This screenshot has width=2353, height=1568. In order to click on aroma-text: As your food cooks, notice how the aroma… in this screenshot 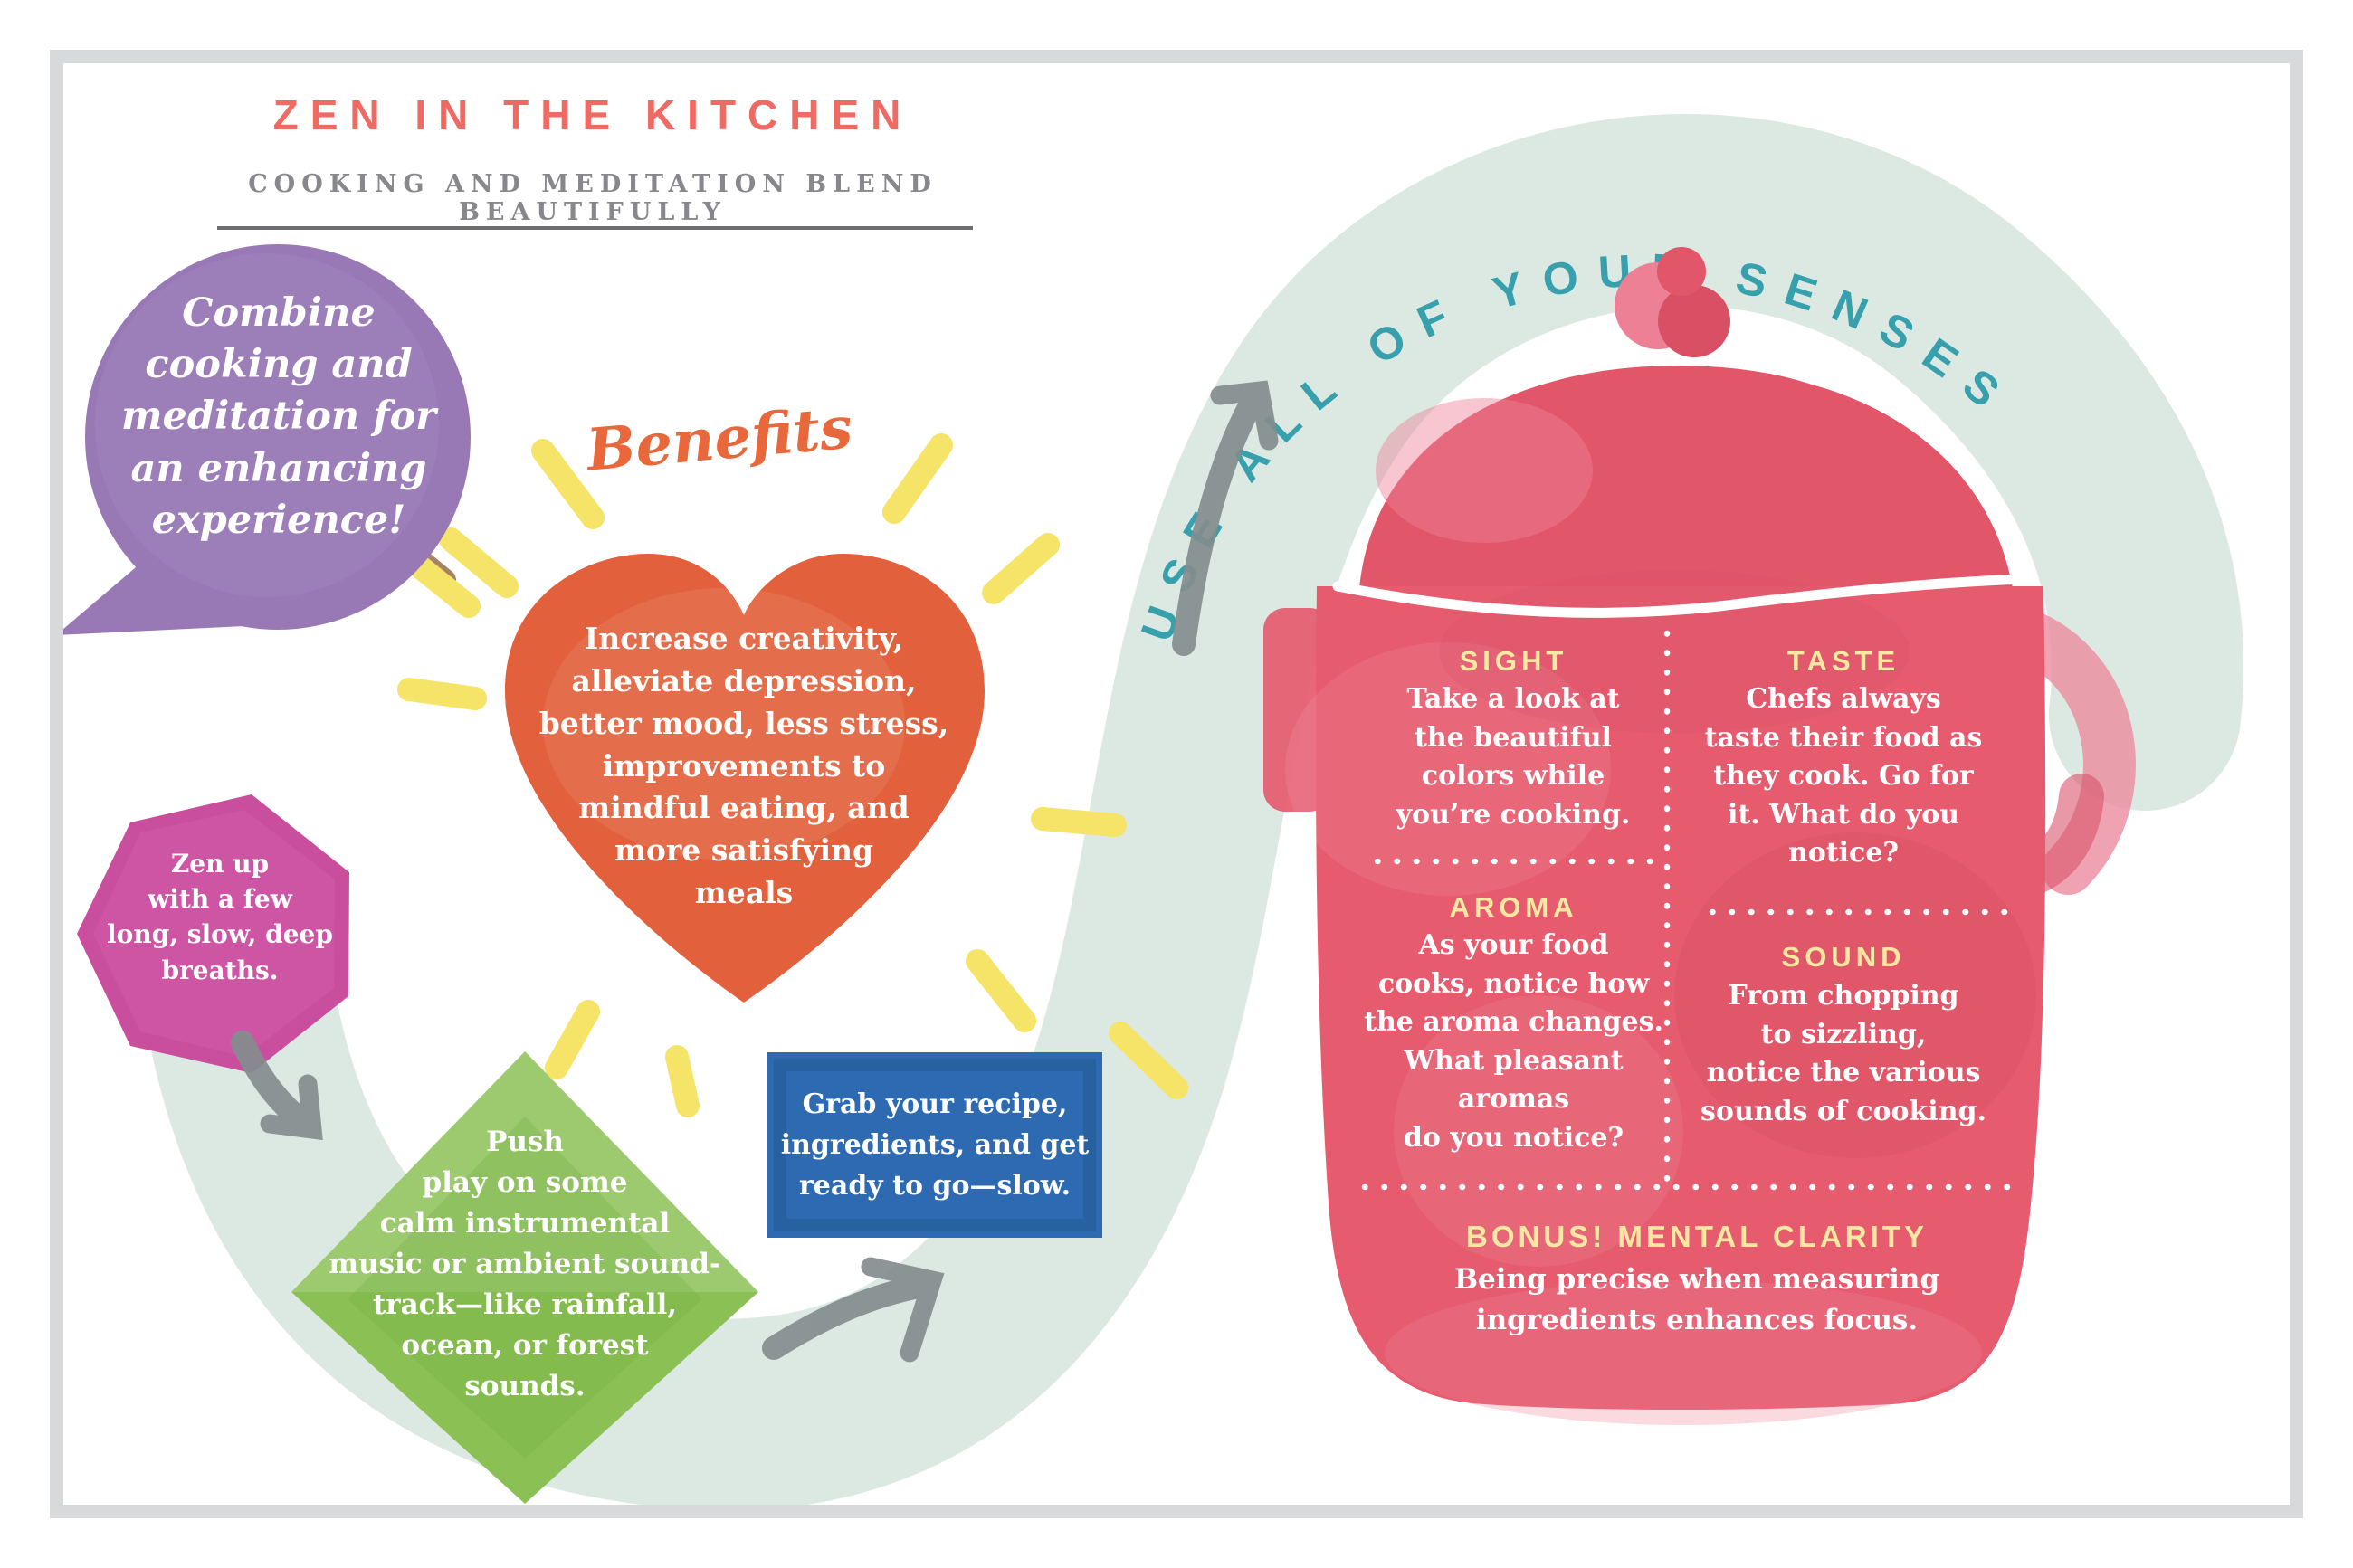, I will do `click(1514, 1042)`.